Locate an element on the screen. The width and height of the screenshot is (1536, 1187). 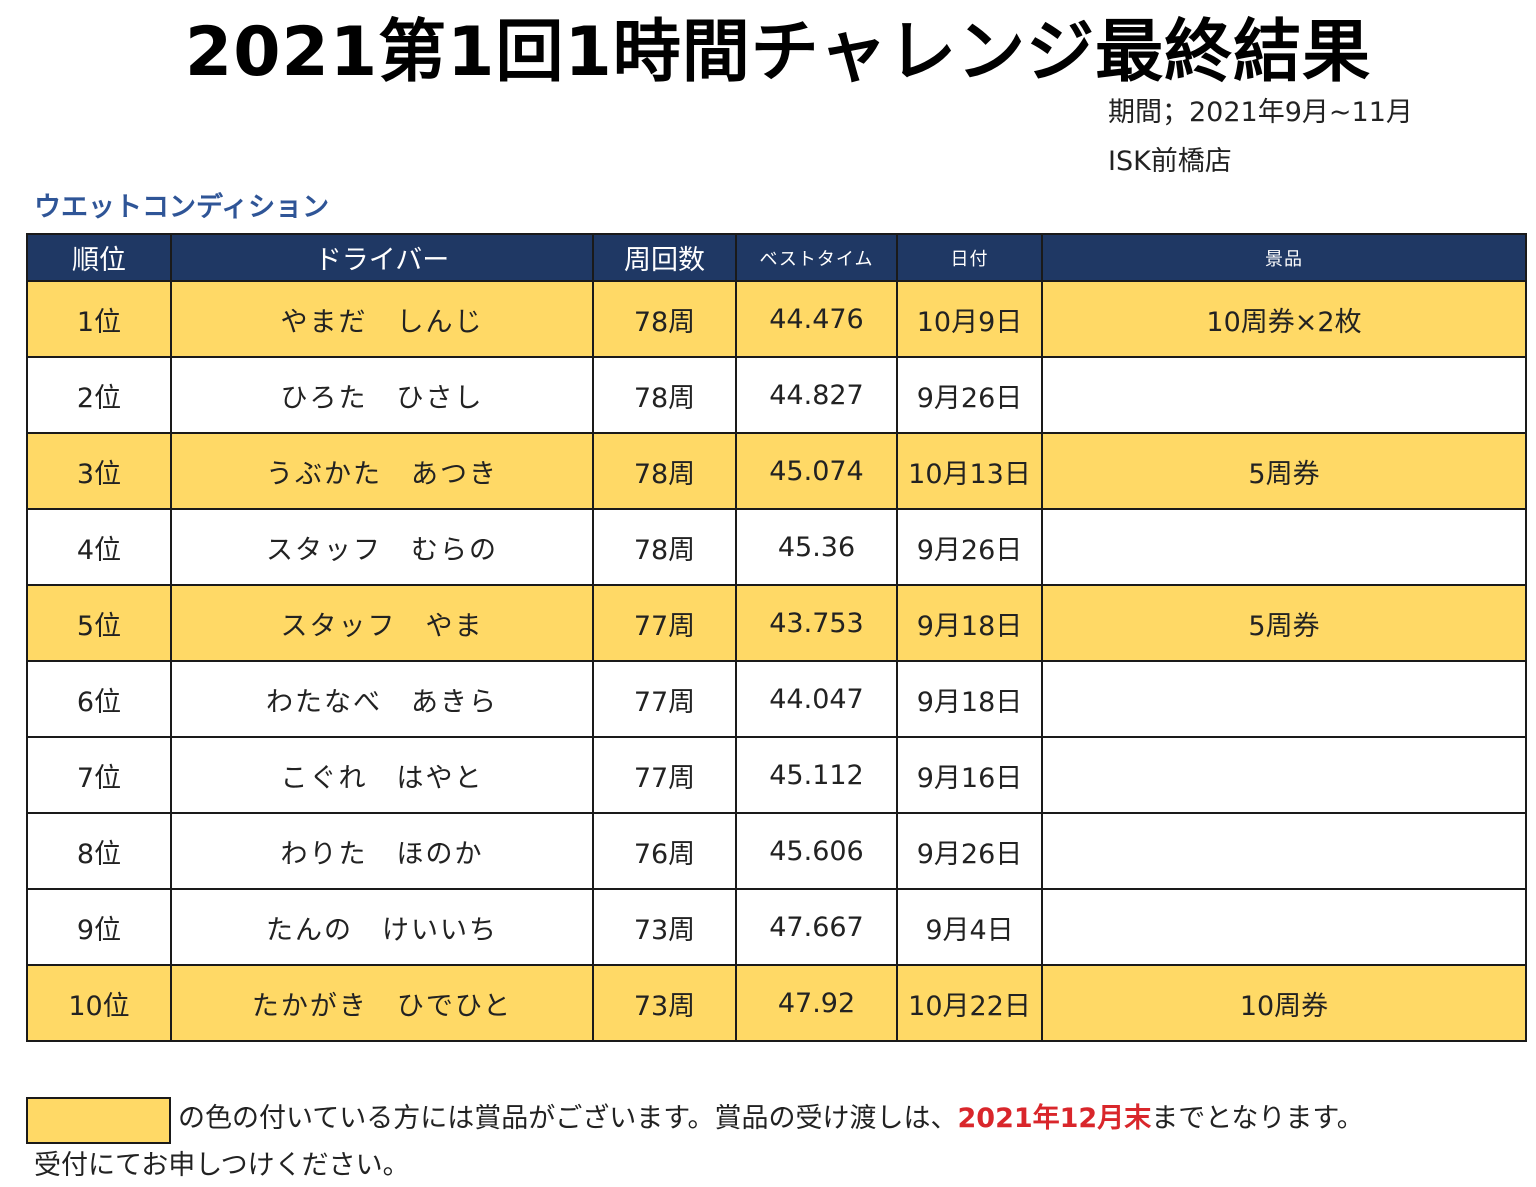
driver-cell: たんの けいいち is located at coordinates (382, 927).